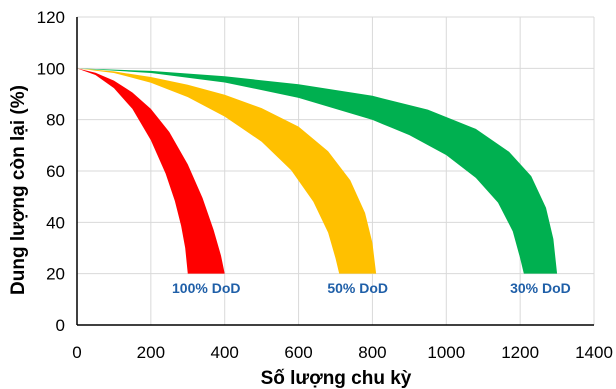  What do you see at coordinates (51, 68) in the screenshot?
I see `y-tick-label: 100` at bounding box center [51, 68].